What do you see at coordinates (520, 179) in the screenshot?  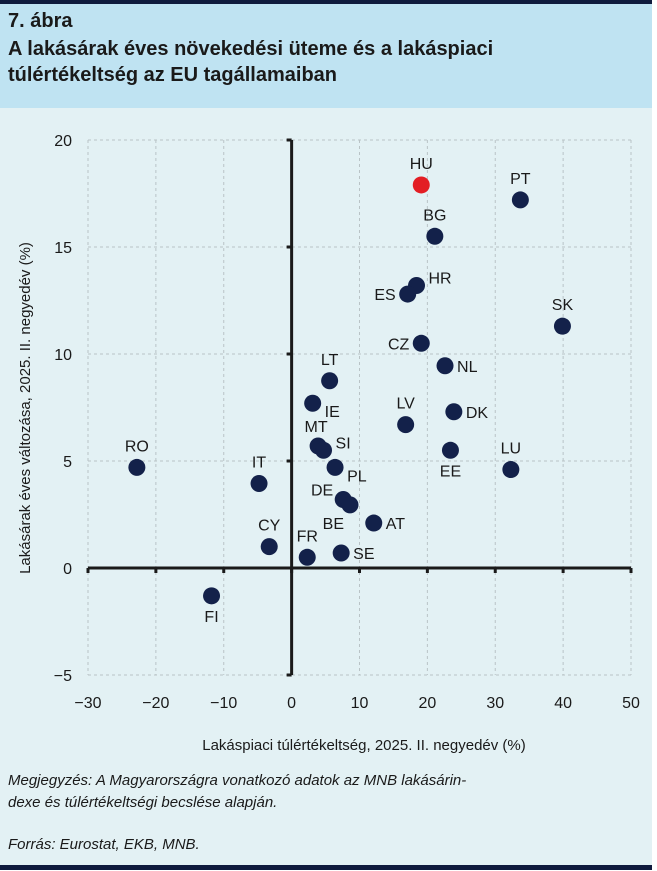 I see `point-label-pt: PT` at bounding box center [520, 179].